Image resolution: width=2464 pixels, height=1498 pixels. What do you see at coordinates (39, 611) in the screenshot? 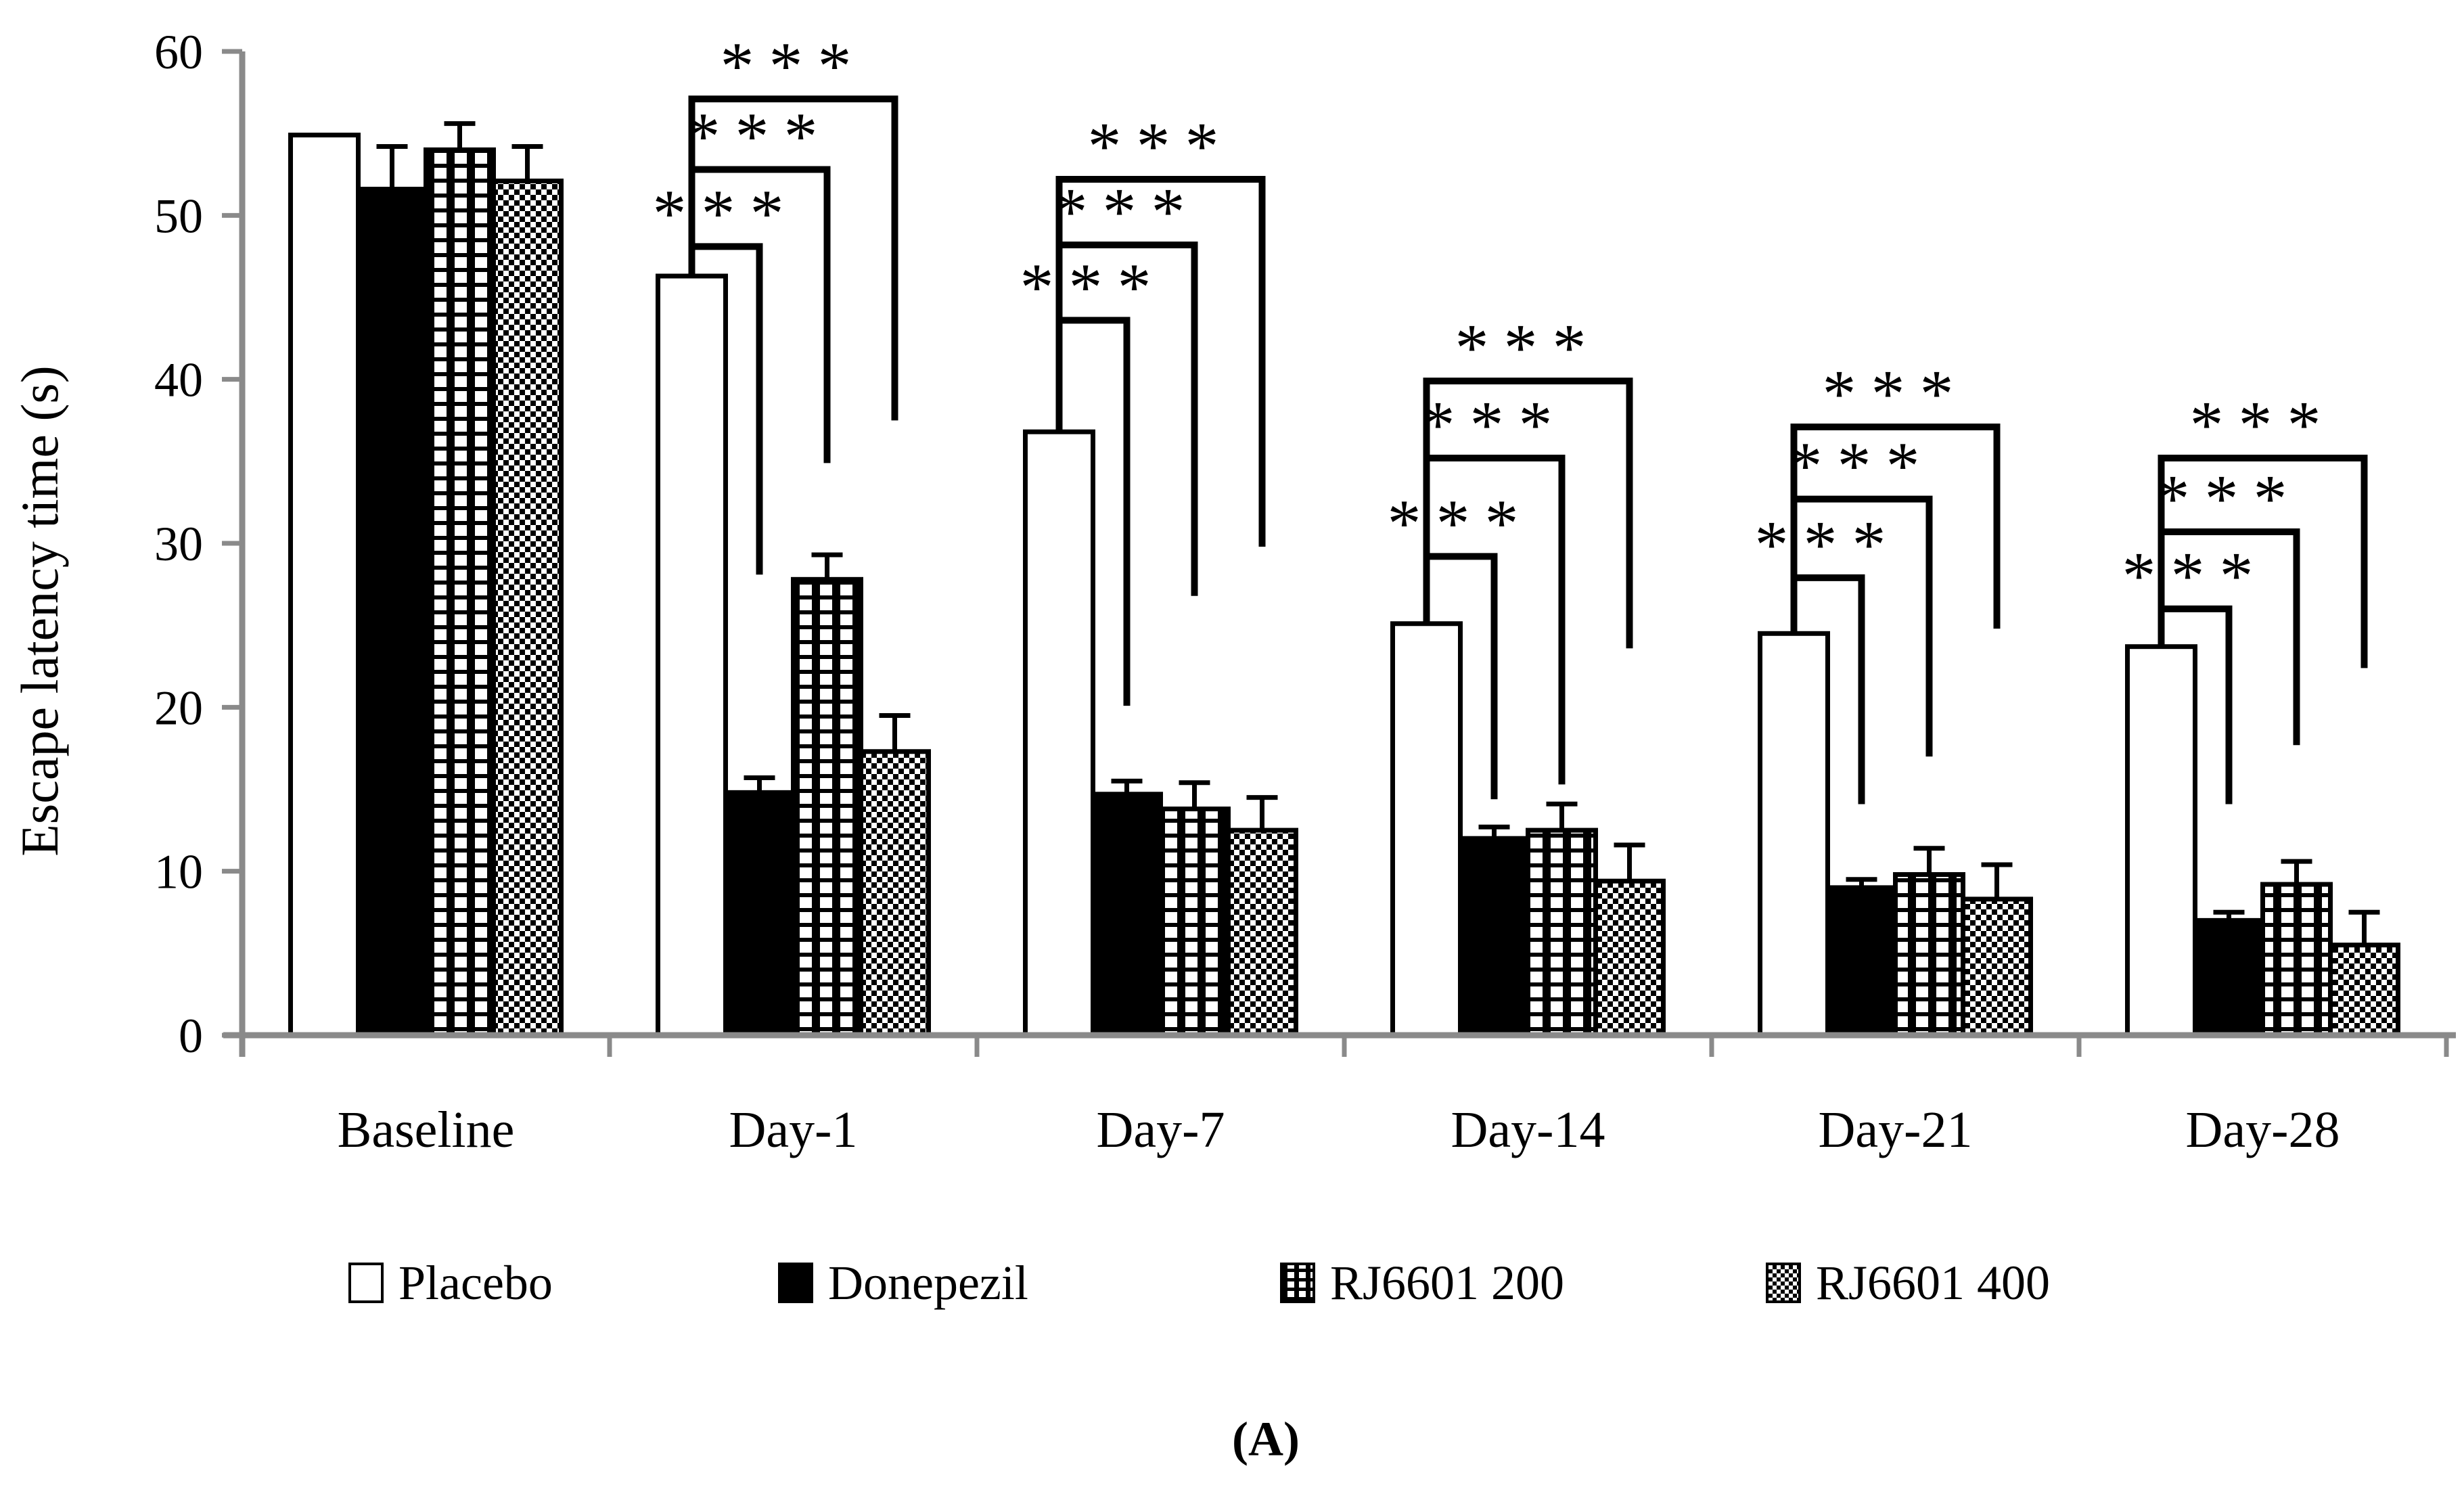
I see `svg-text: Escape latency time (s)` at bounding box center [39, 611].